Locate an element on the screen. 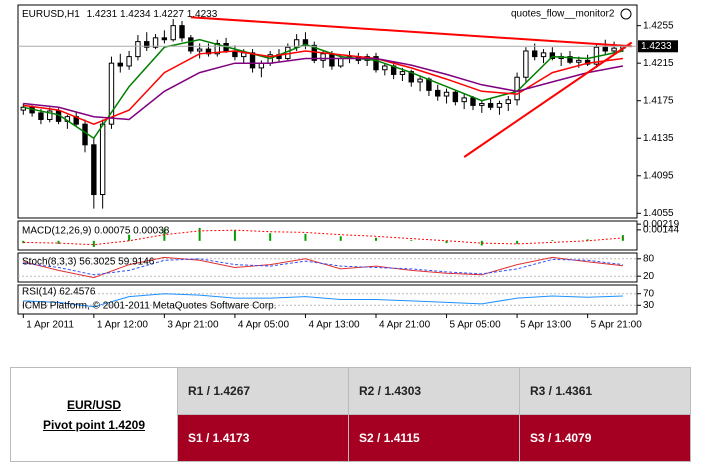 The height and width of the screenshot is (471, 721). macd-title: MACD(12,26,9) 0.00075 0.00038 is located at coordinates (96, 231).